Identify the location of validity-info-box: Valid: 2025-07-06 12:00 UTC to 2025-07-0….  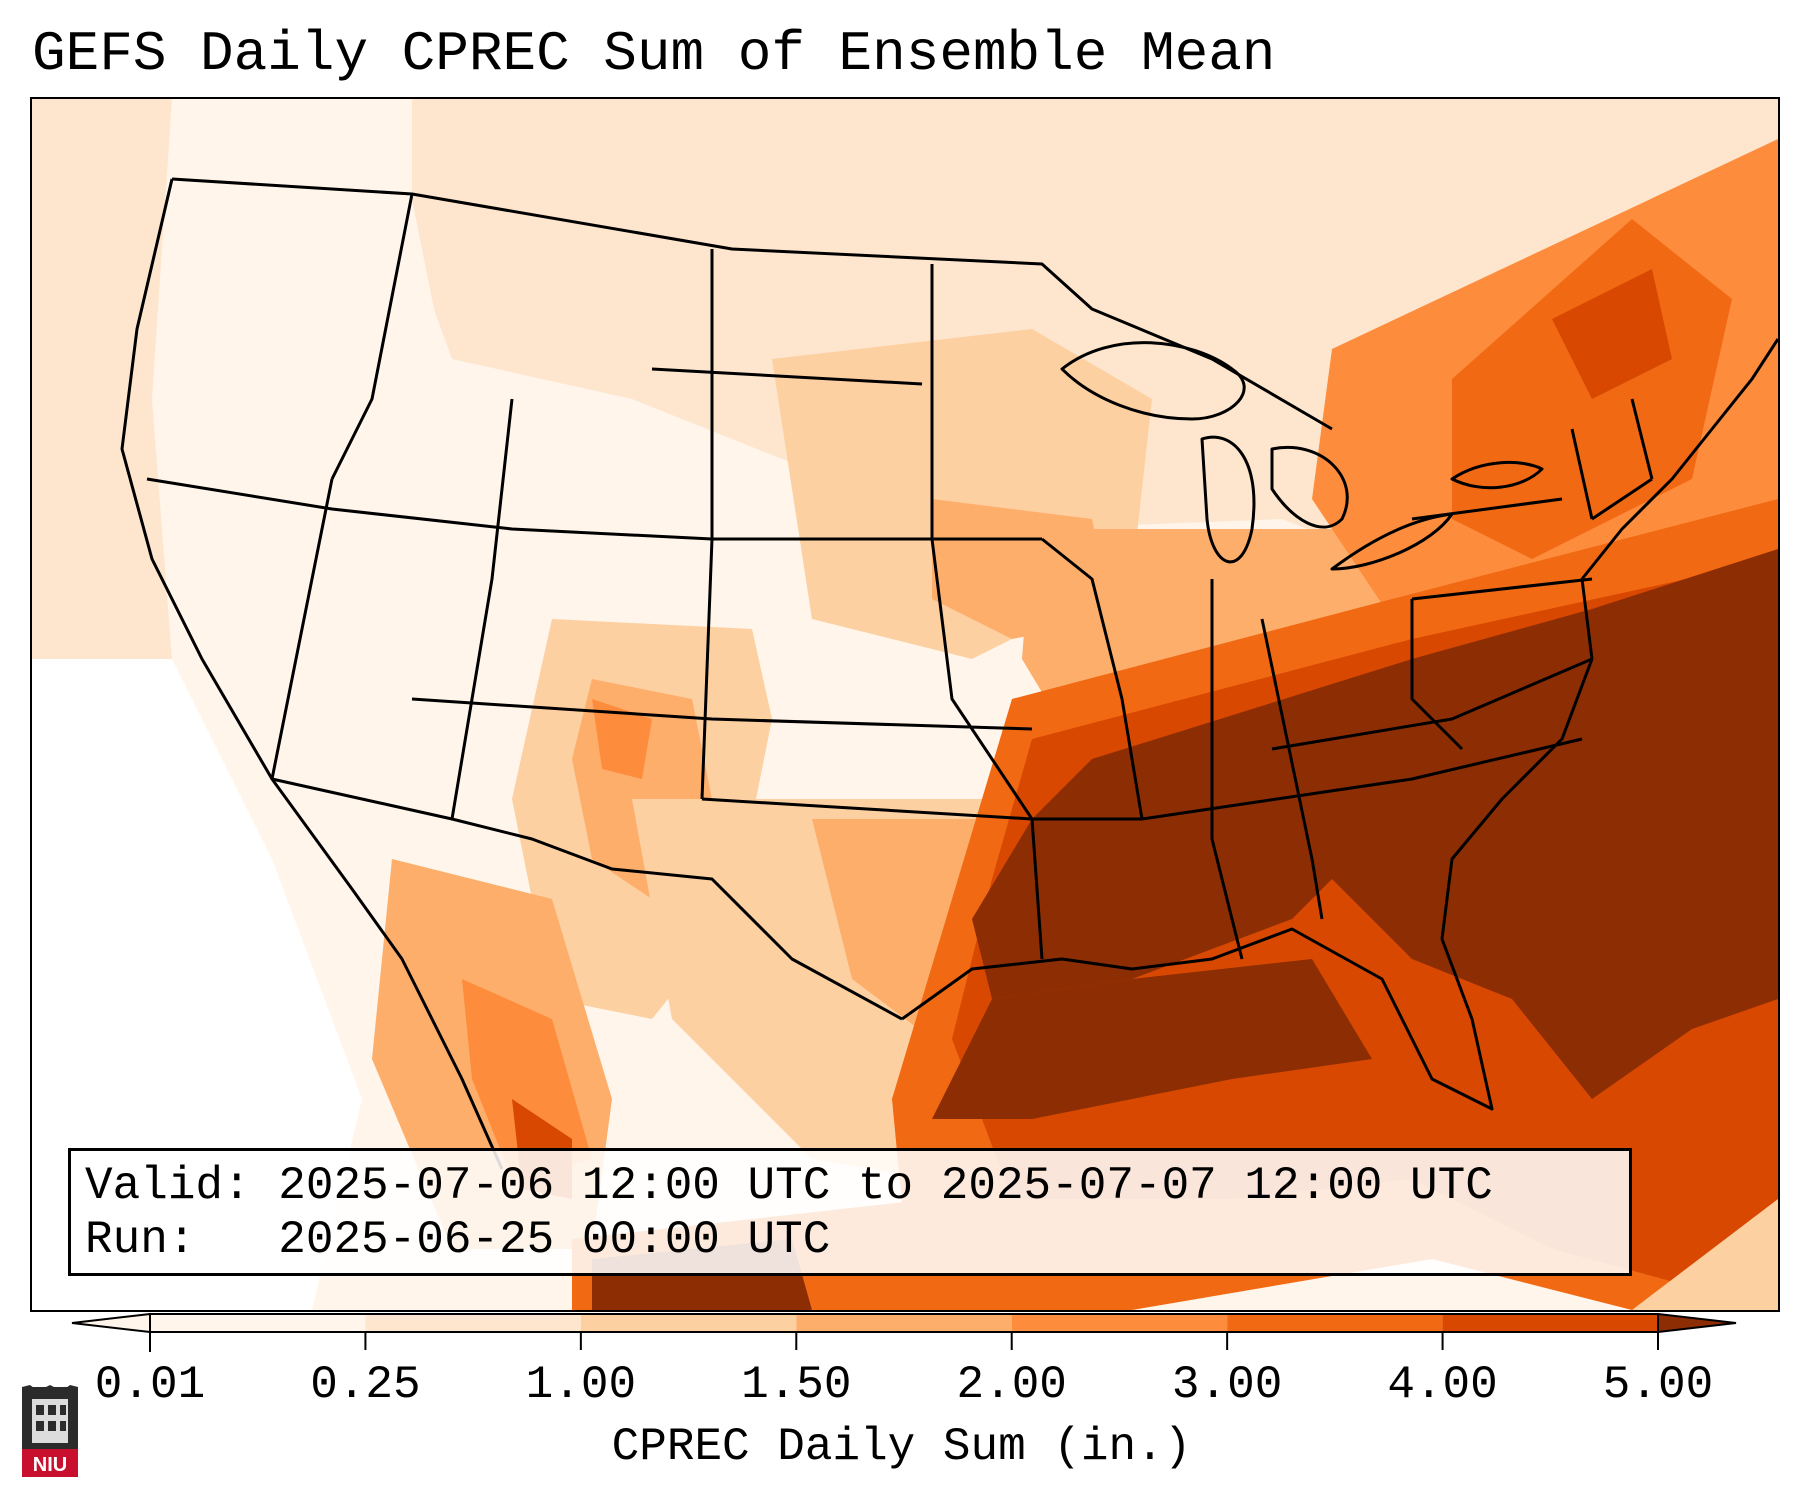
(850, 1212).